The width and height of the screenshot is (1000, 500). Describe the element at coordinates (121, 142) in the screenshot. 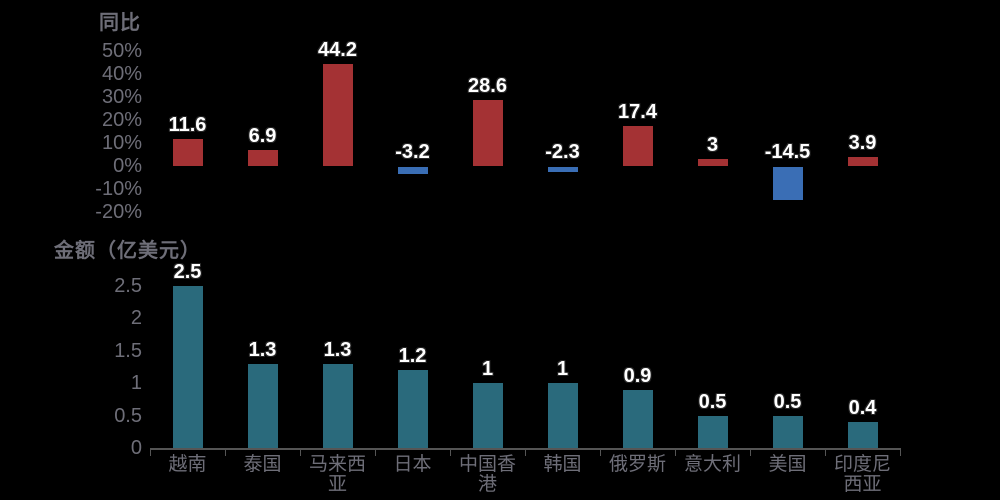

I see `yoy-y-tick-label: 10%` at that location.